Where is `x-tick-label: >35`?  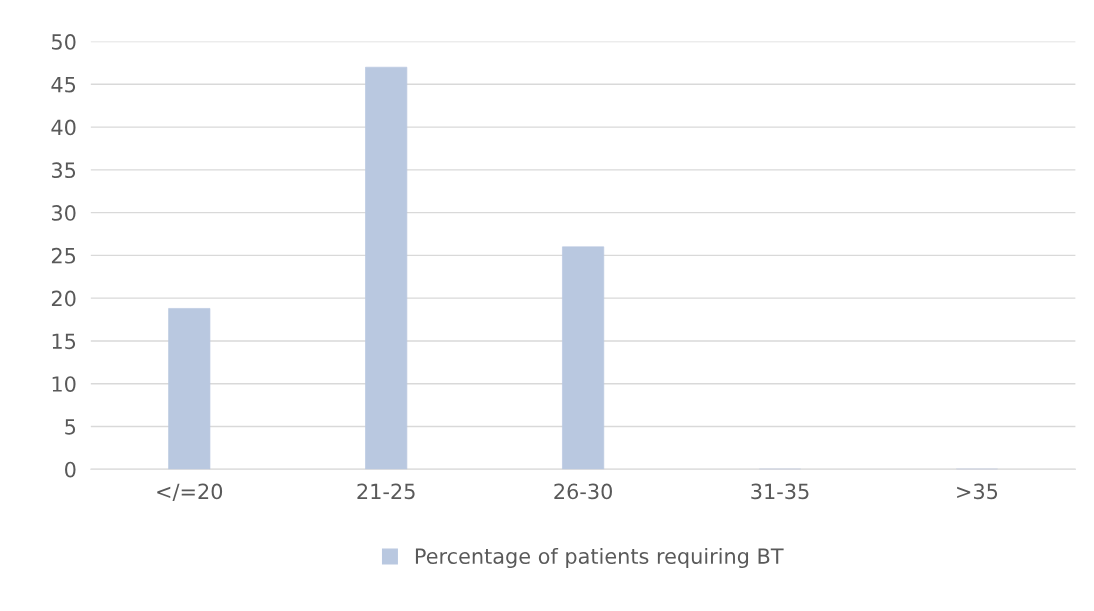
x-tick-label: >35 is located at coordinates (977, 491).